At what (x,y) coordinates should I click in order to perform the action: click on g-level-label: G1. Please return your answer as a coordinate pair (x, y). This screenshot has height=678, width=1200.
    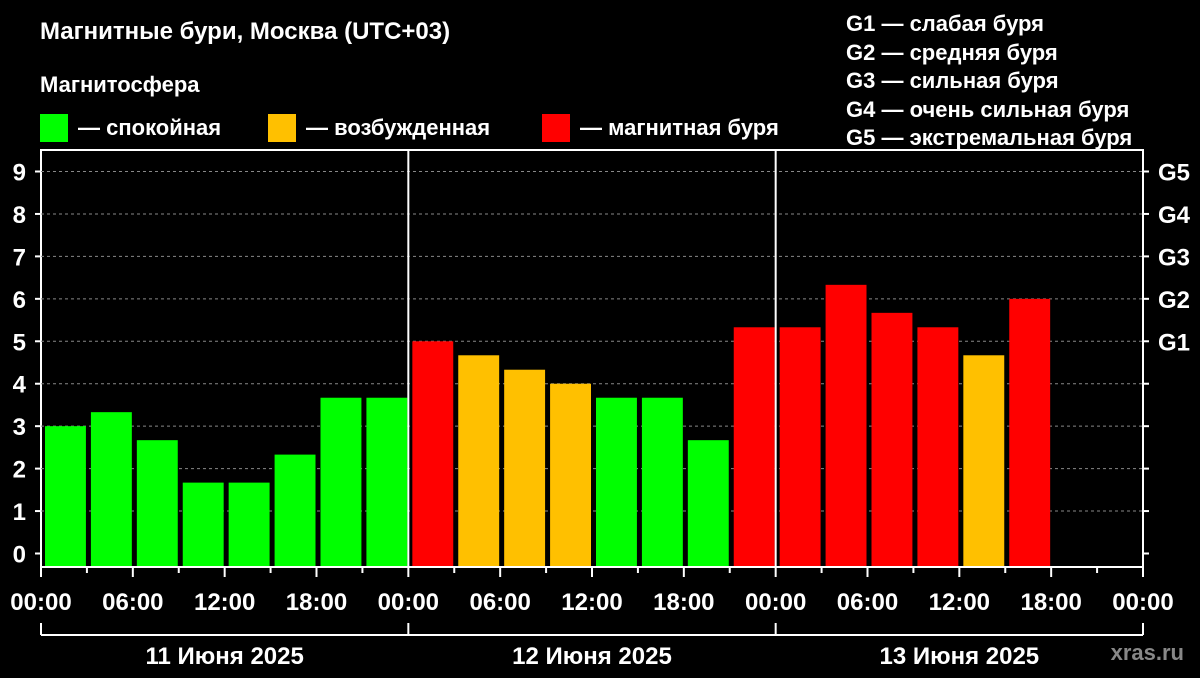
    Looking at the image, I should click on (1174, 342).